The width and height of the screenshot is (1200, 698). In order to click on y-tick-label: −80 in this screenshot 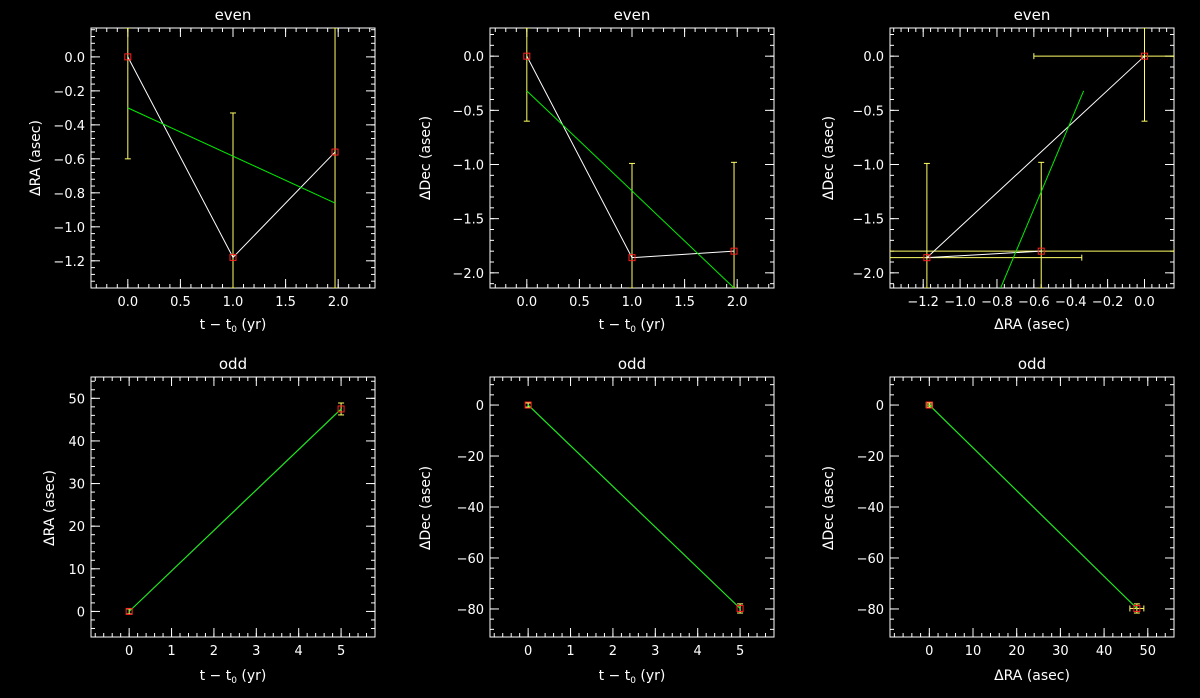, I will do `click(470, 610)`.